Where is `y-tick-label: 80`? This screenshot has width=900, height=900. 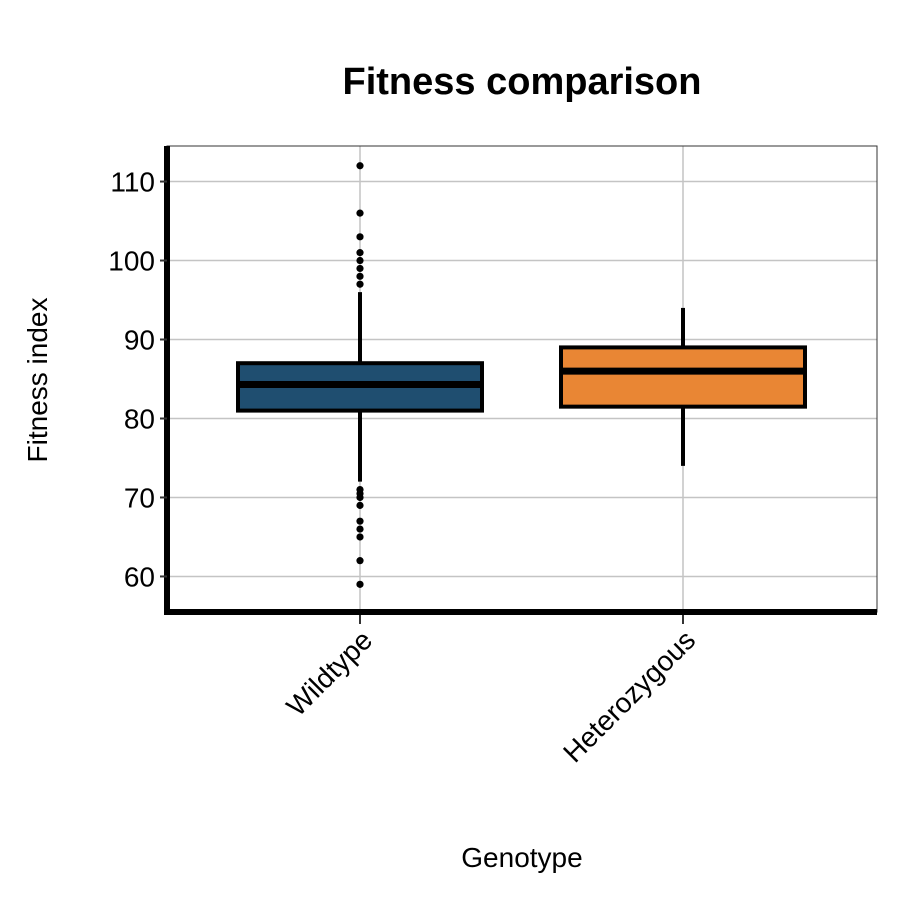 y-tick-label: 80 is located at coordinates (139, 418).